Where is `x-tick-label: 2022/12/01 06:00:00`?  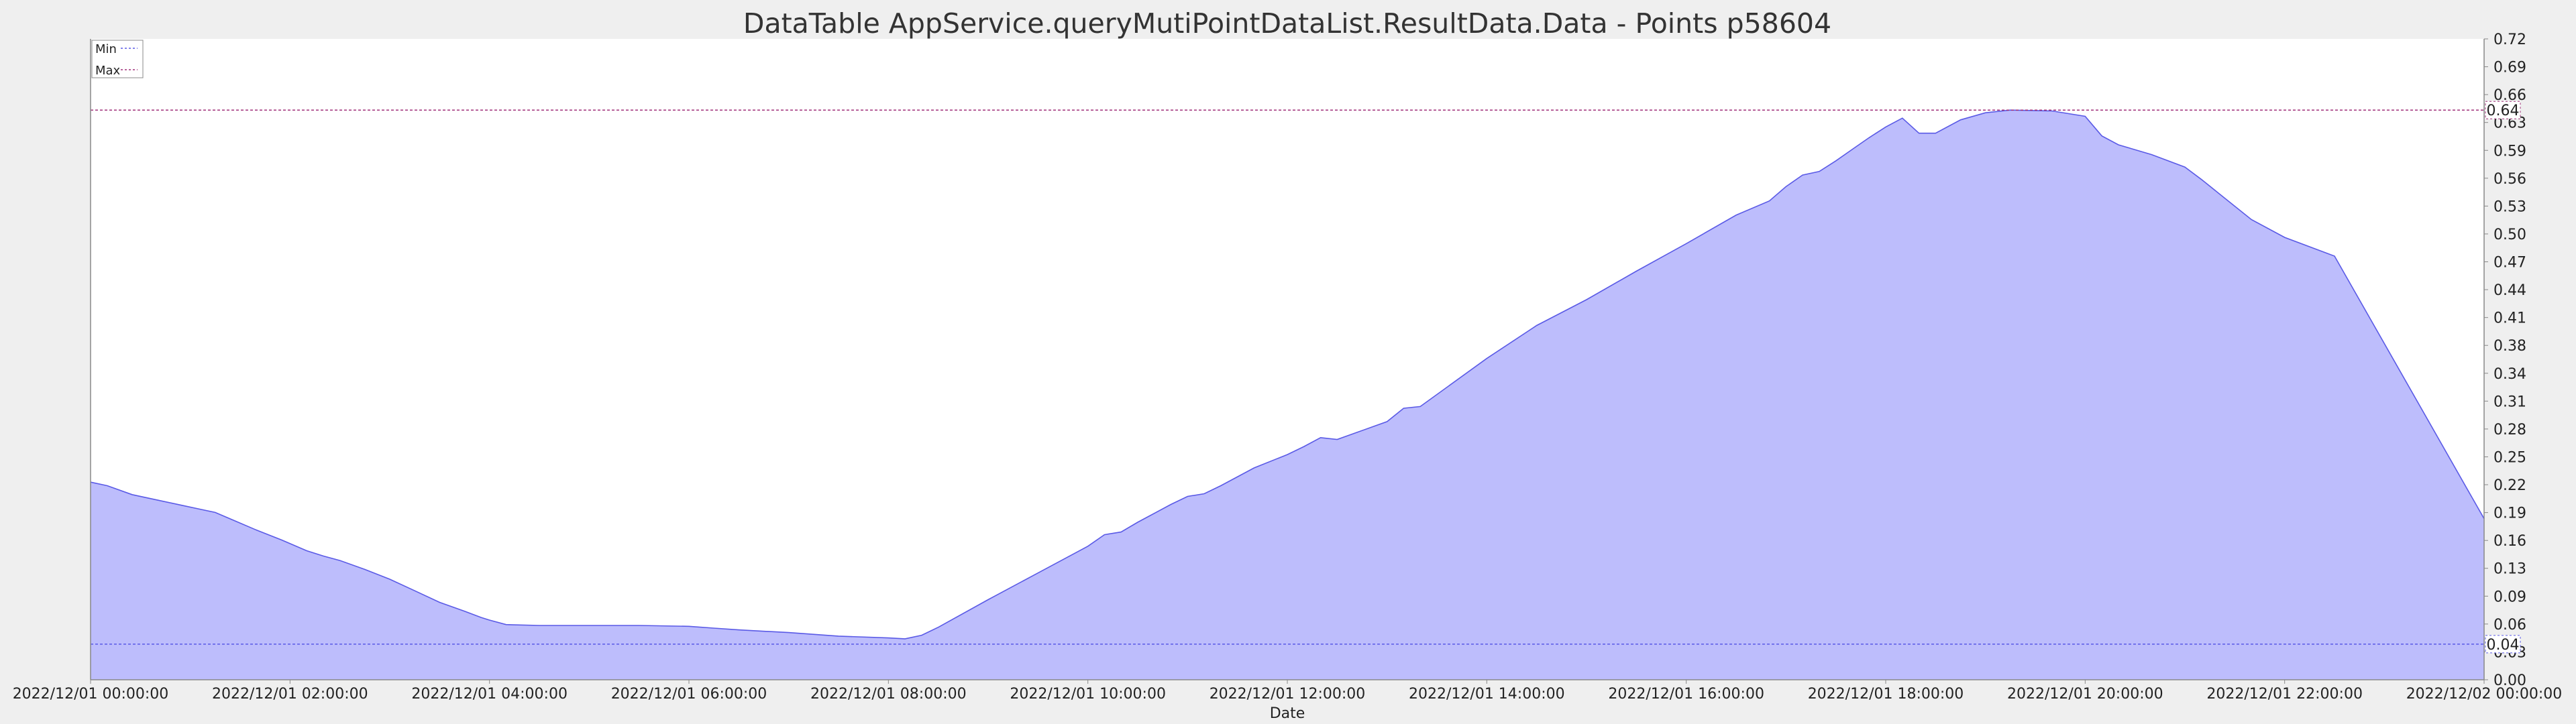
x-tick-label: 2022/12/01 06:00:00 is located at coordinates (689, 694).